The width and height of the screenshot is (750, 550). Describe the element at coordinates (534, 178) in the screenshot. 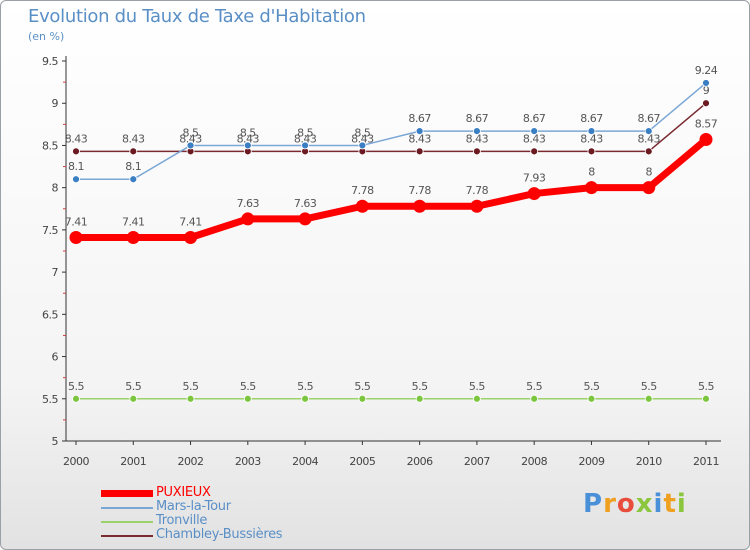

I see `data-label: 7.93` at that location.